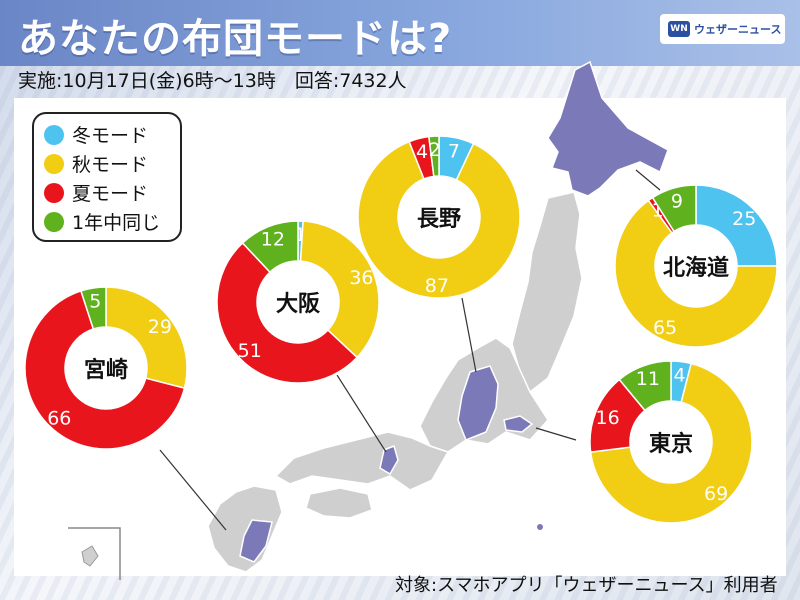 The height and width of the screenshot is (600, 800). I want to click on connector-osaka, so click(358, 408).